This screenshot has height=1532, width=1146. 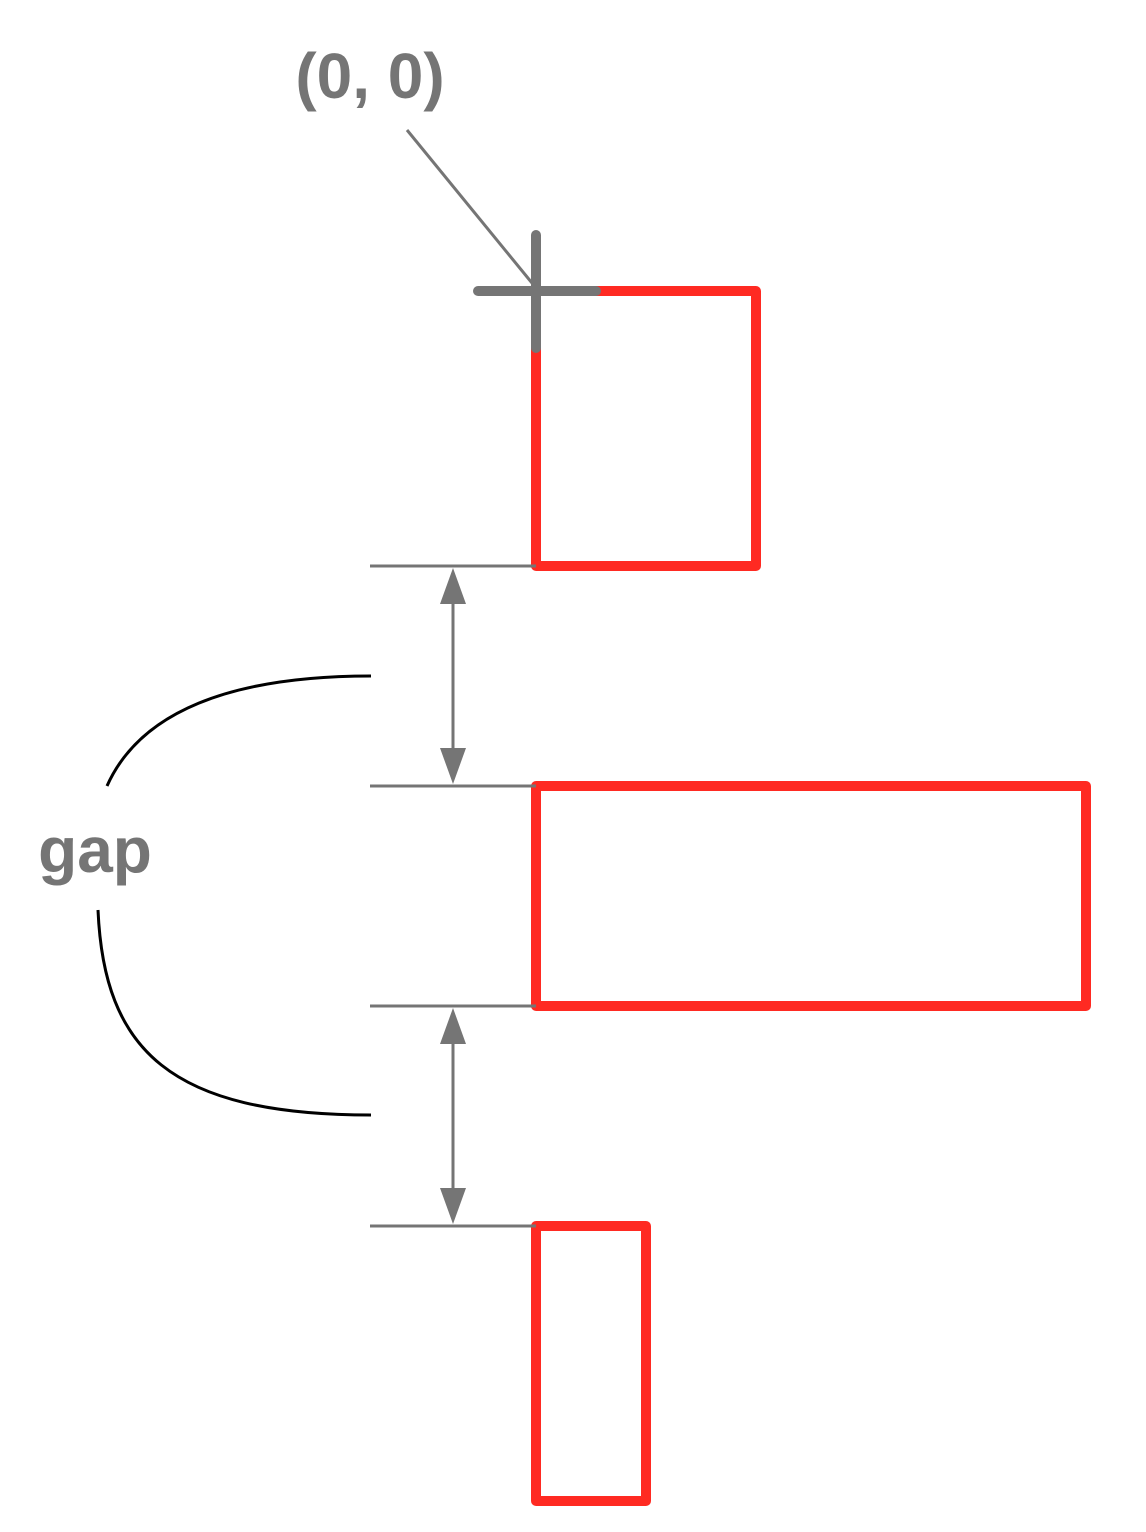 What do you see at coordinates (453, 676) in the screenshot?
I see `gap-arrow-upper` at bounding box center [453, 676].